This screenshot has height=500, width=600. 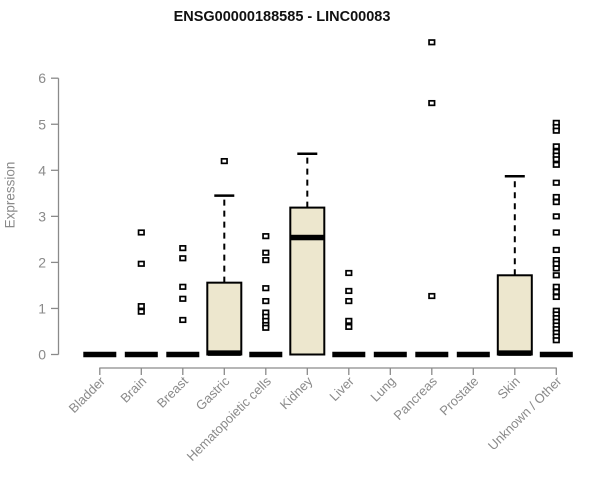 What do you see at coordinates (42, 355) in the screenshot?
I see `y-tick-label: 0` at bounding box center [42, 355].